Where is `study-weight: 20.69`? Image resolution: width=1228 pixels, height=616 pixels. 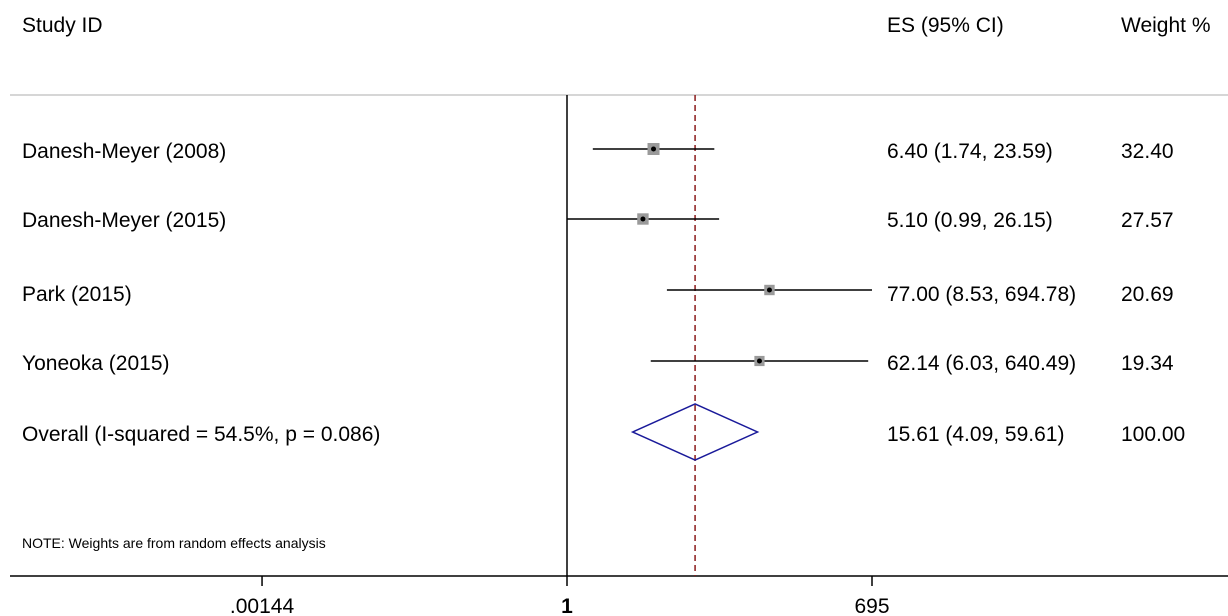 study-weight: 20.69 is located at coordinates (1147, 294).